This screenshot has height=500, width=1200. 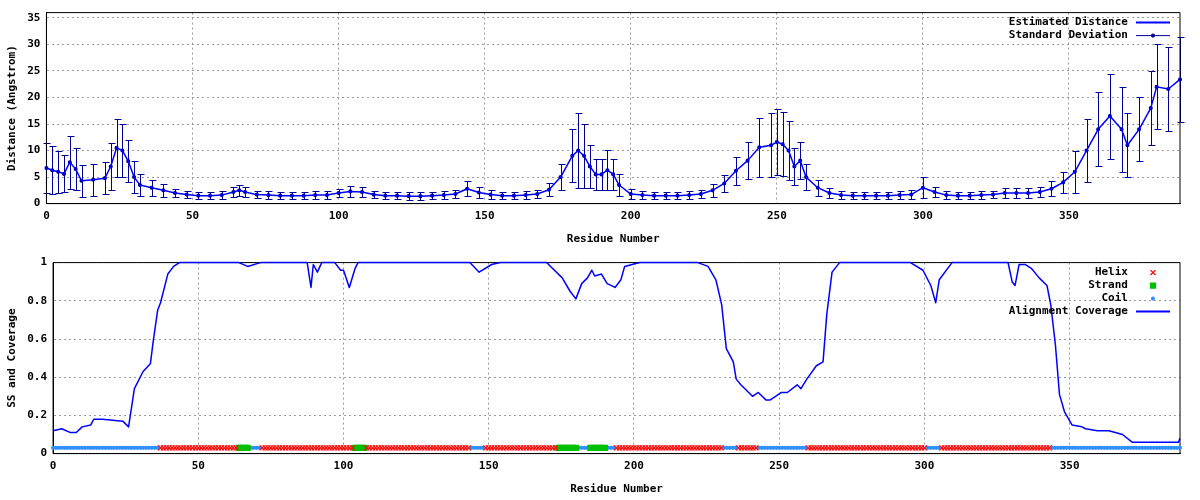 What do you see at coordinates (37, 176) in the screenshot?
I see `y-tick-label: 5` at bounding box center [37, 176].